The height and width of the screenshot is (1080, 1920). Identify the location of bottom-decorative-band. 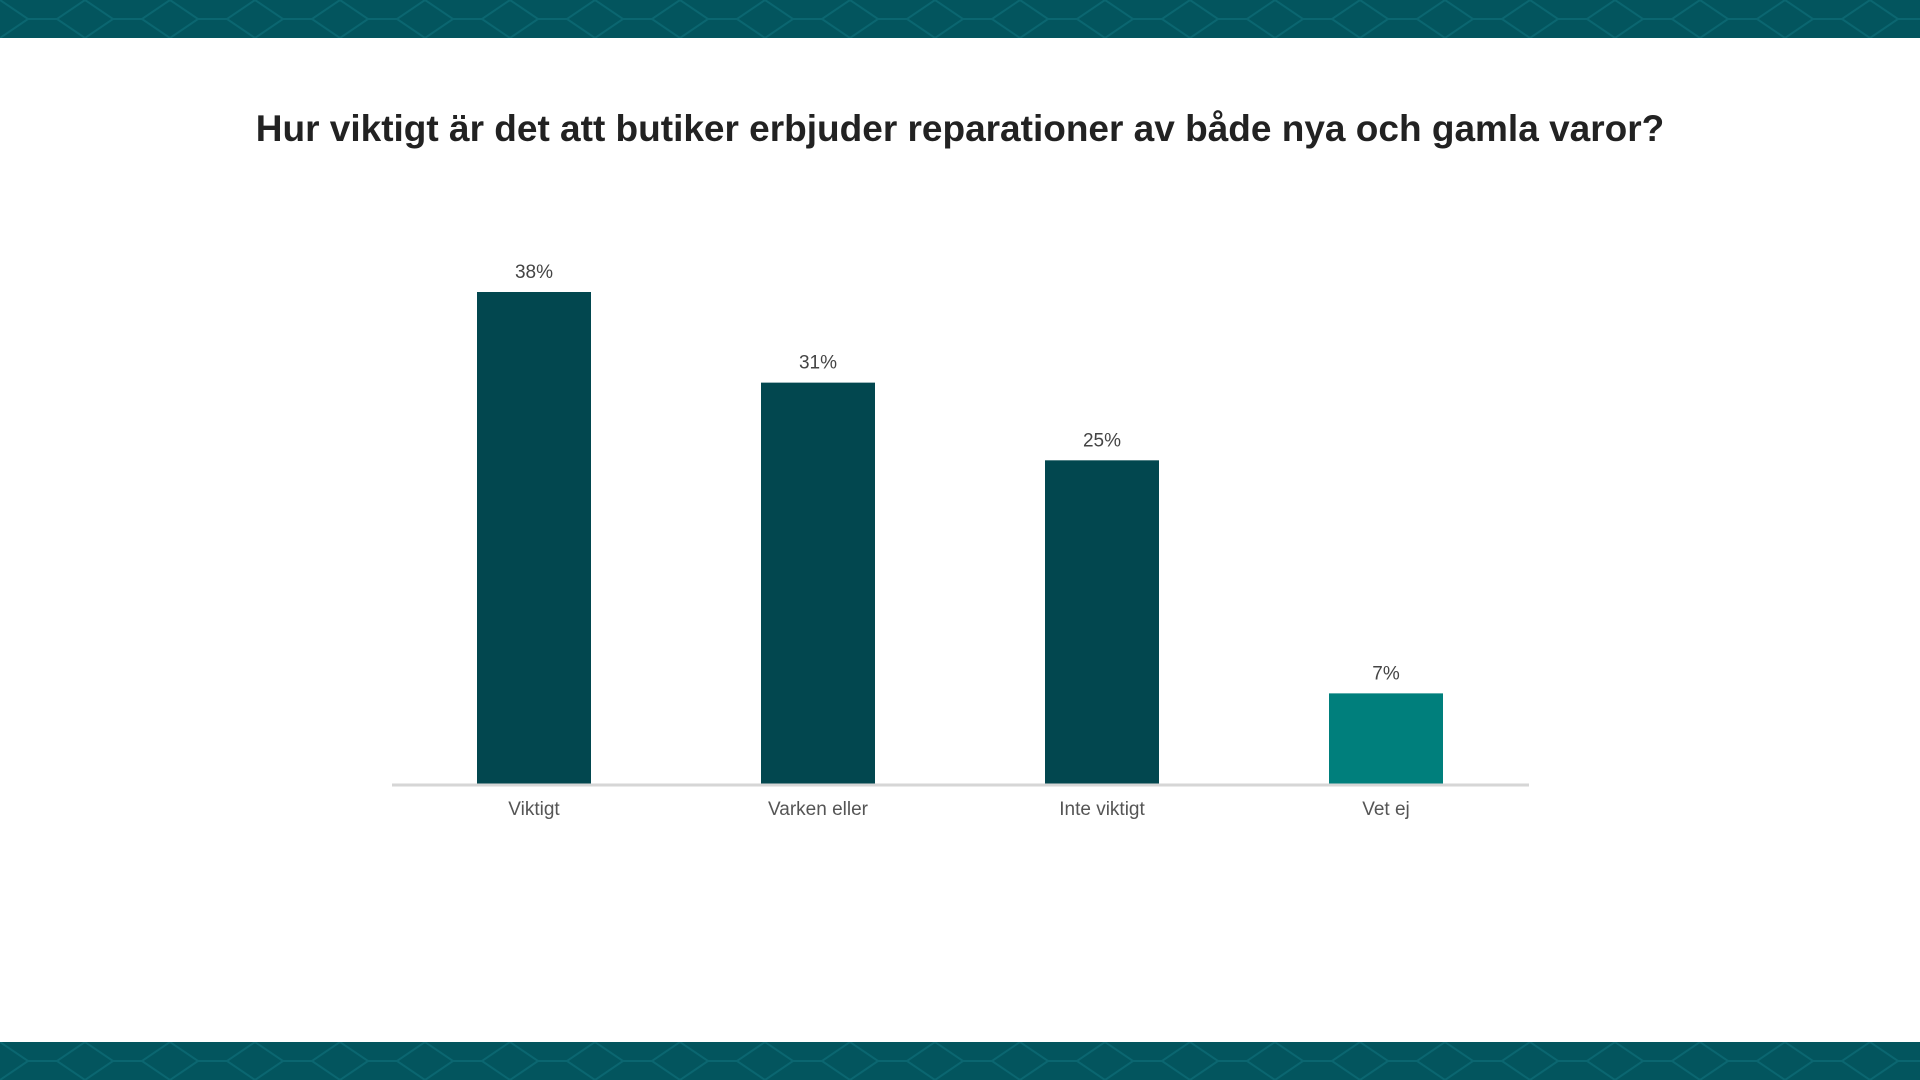
(960, 1061).